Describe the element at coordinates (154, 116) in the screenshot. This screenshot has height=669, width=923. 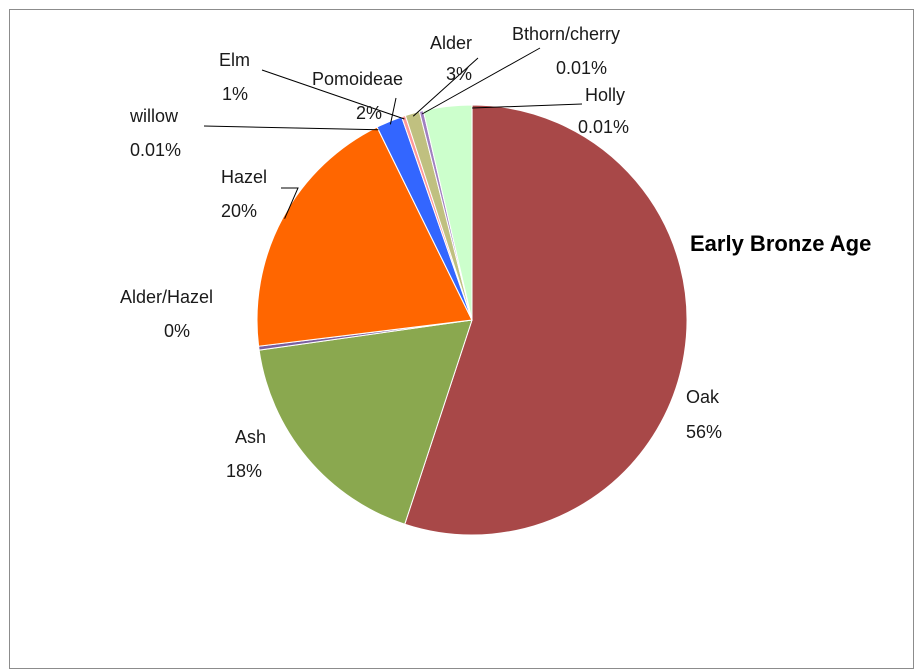
I see `slice-label-willow: willow` at that location.